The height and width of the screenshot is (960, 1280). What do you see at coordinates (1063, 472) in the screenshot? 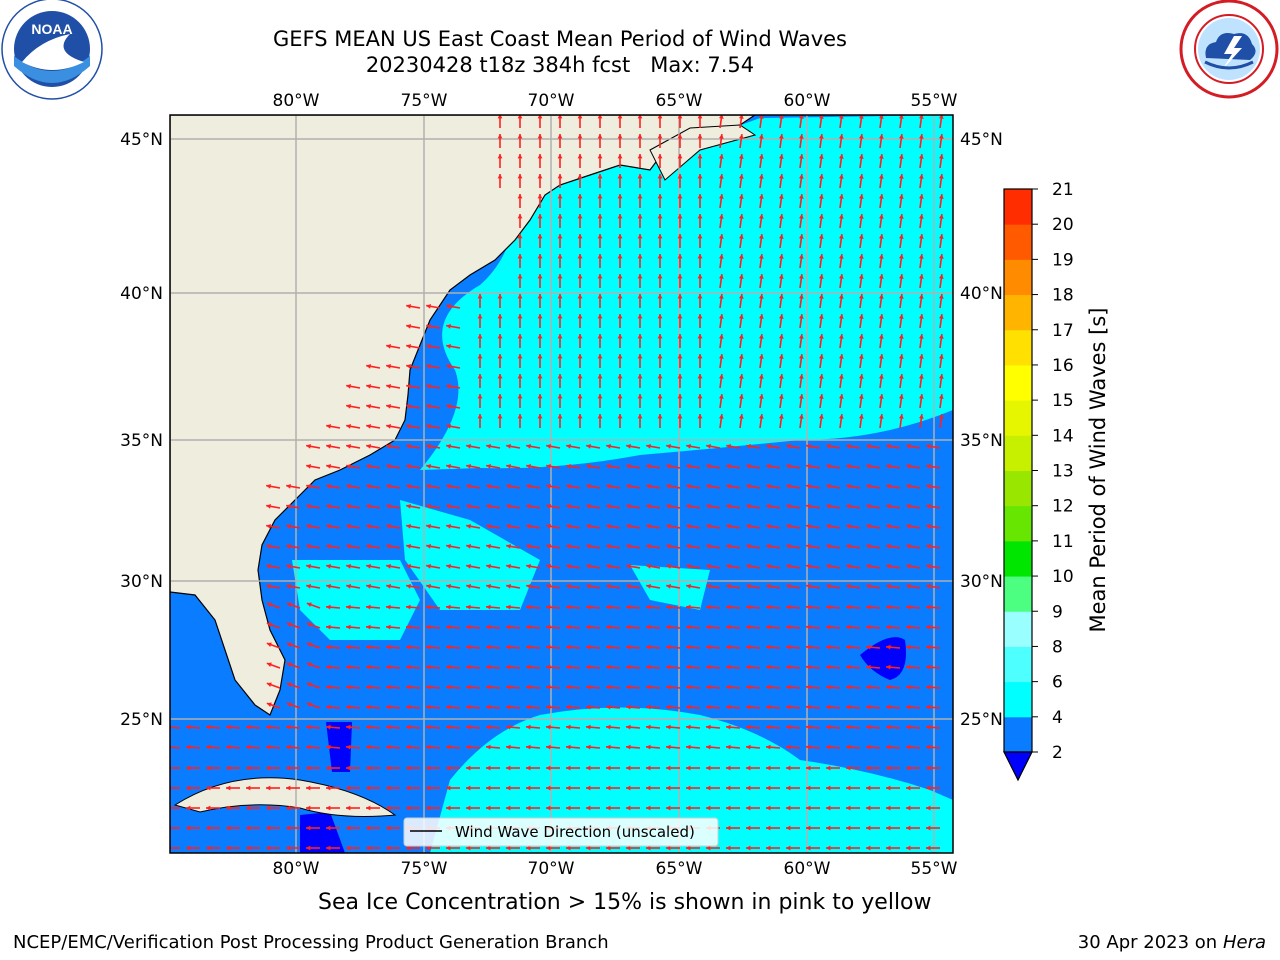
I see `colorbar-tick-label: 13` at bounding box center [1063, 472].